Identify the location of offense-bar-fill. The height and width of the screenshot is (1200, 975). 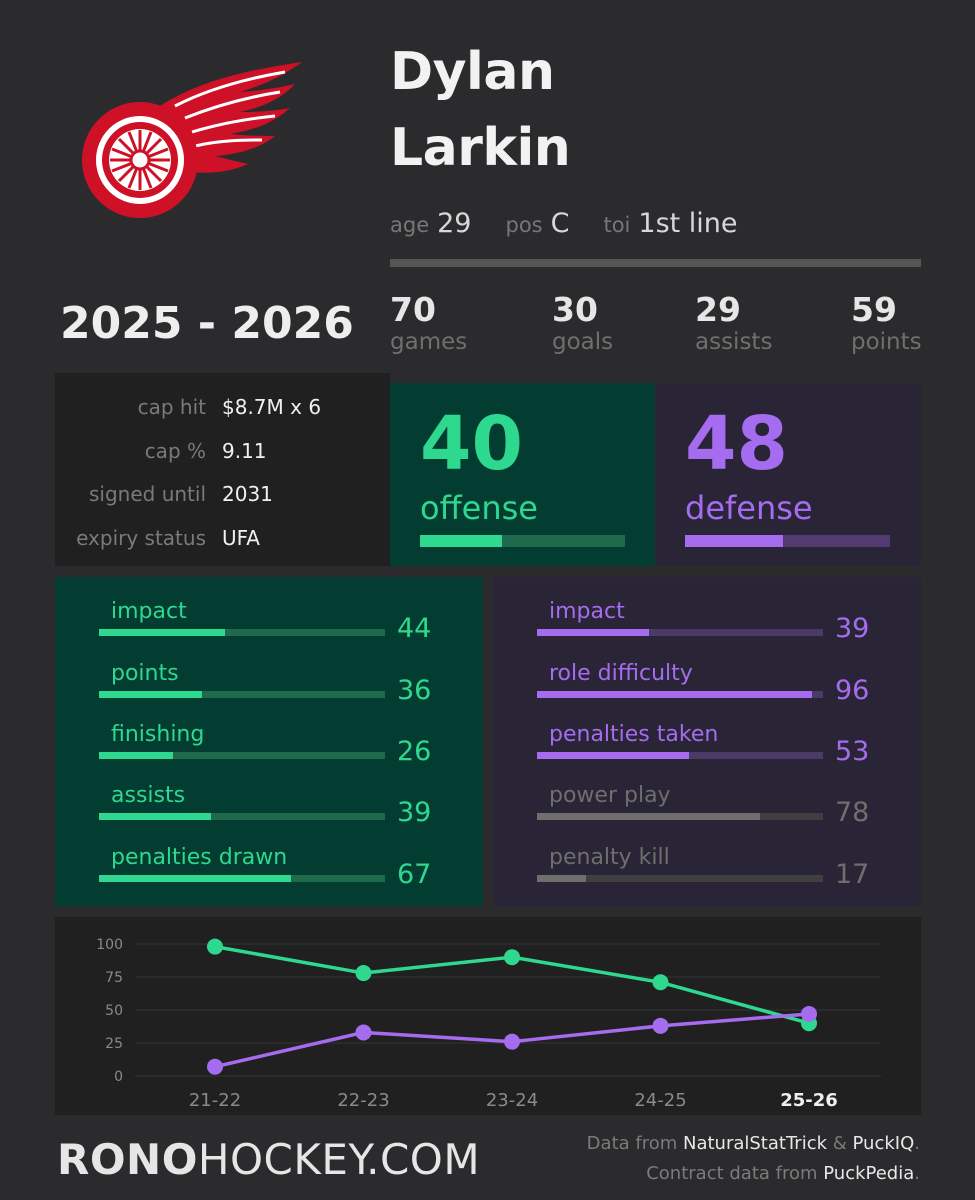
(461, 541).